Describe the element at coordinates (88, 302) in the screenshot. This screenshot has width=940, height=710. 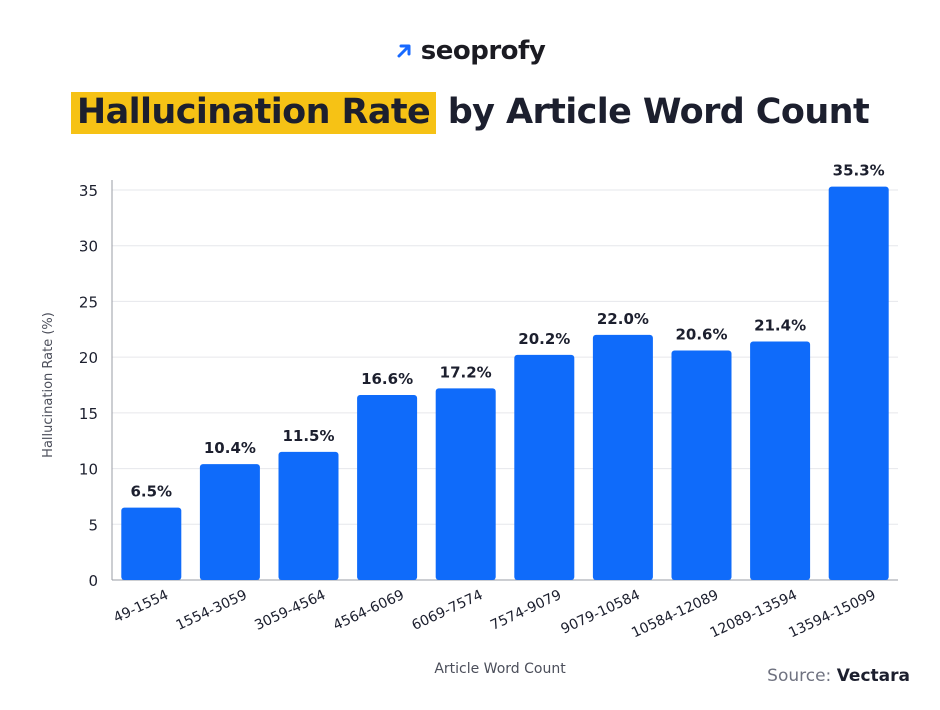
I see `y-tick-label: 25` at that location.